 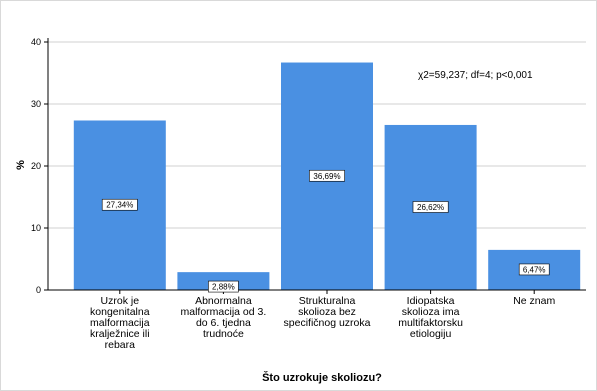 I want to click on y-tick-label: 0, so click(x=38, y=290).